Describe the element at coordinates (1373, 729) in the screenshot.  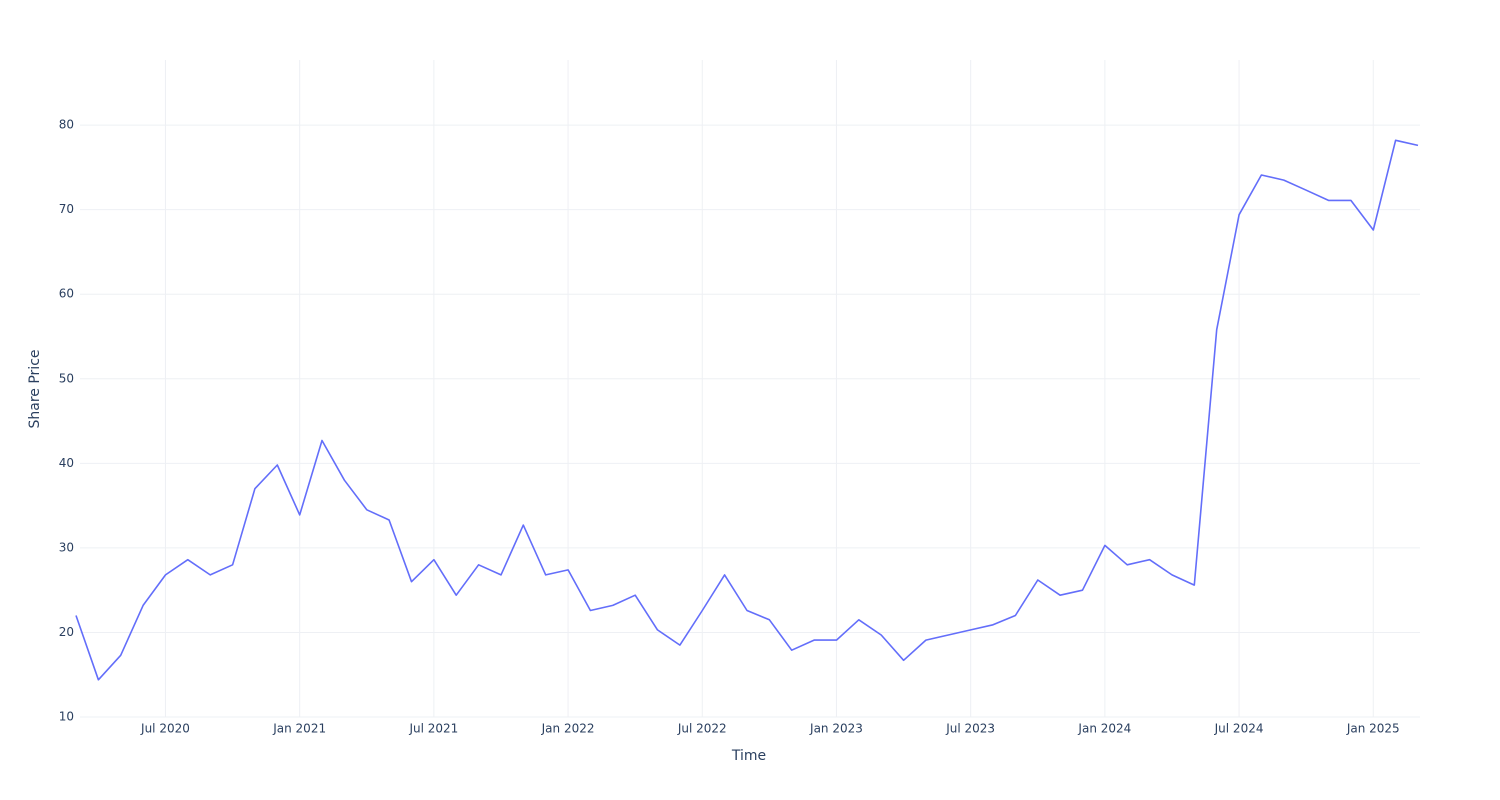
I see `x-tick-label: Jan 2025` at that location.